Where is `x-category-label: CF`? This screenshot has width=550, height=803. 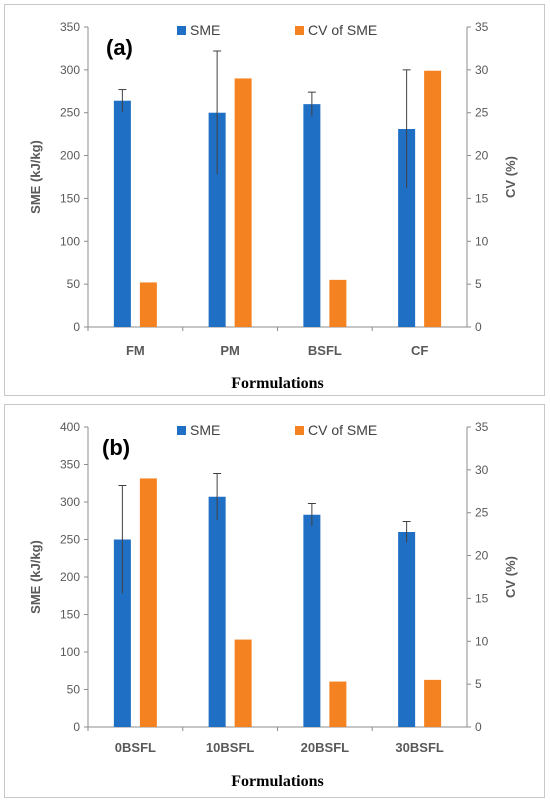 x-category-label: CF is located at coordinates (419, 350).